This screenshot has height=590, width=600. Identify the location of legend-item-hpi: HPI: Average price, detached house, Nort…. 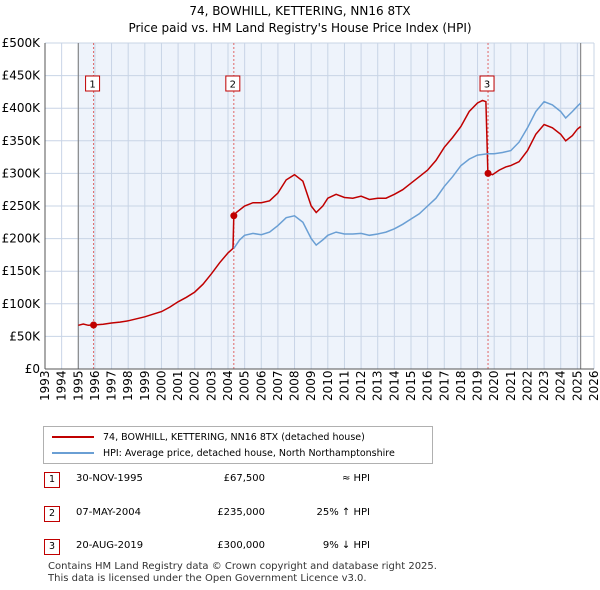
(223, 453).